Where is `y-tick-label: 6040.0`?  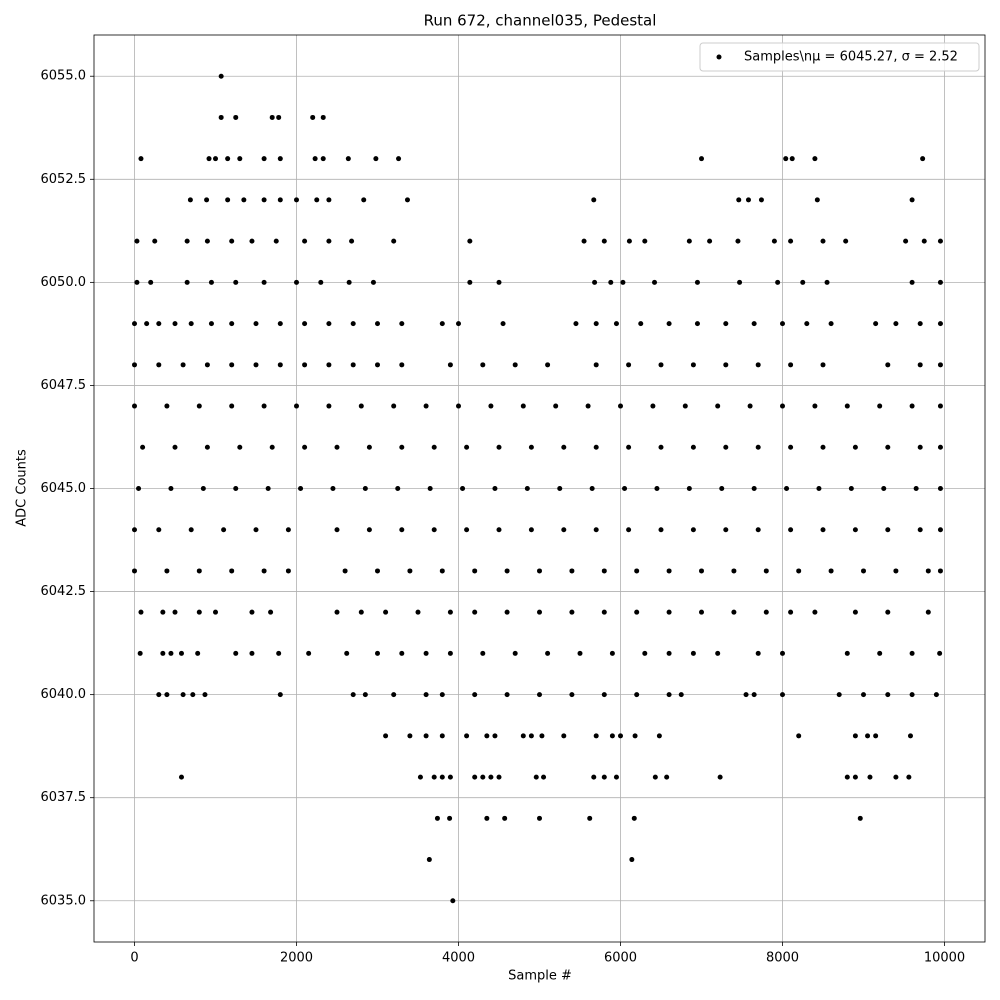 y-tick-label: 6040.0 is located at coordinates (64, 694).